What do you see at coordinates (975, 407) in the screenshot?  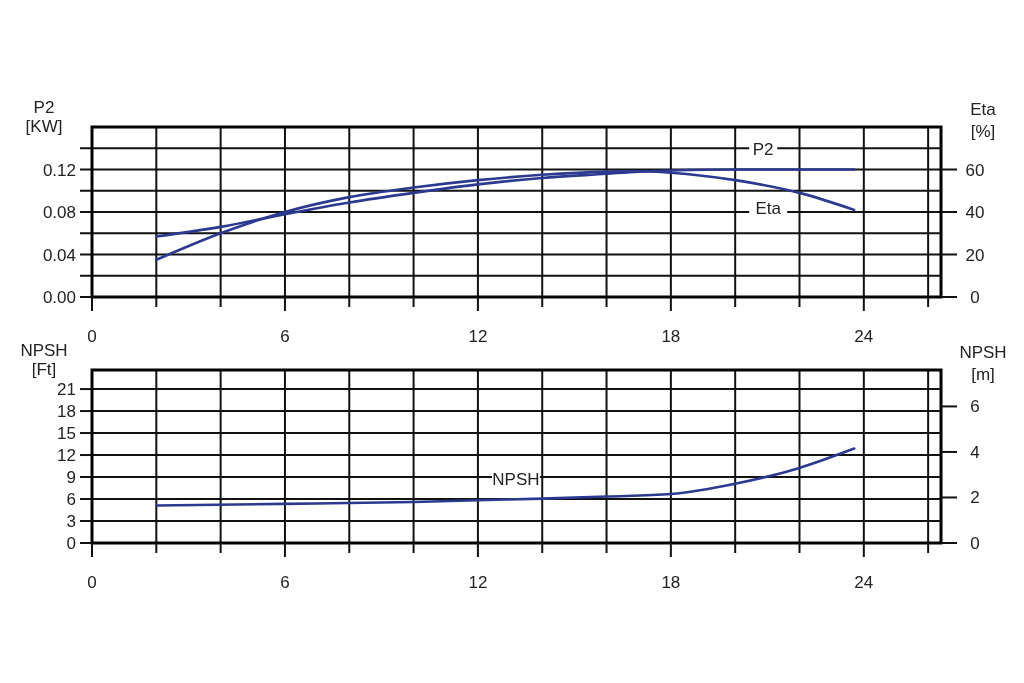 I see `y2-tick-label: 6` at bounding box center [975, 407].